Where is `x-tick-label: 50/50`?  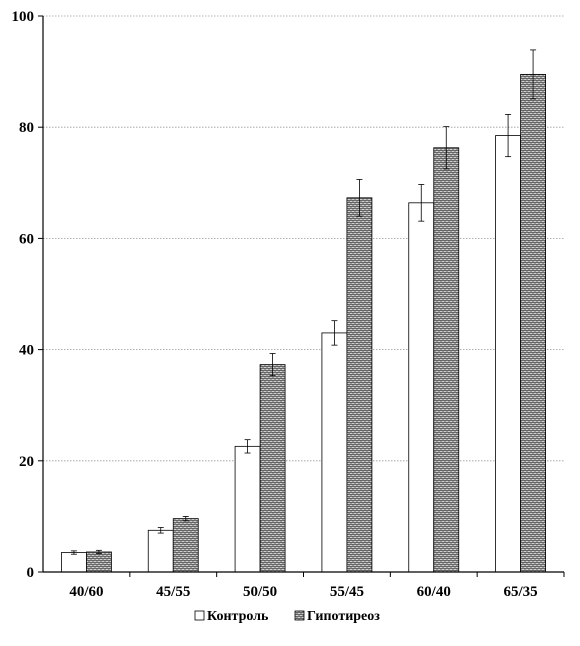 x-tick-label: 50/50 is located at coordinates (260, 592).